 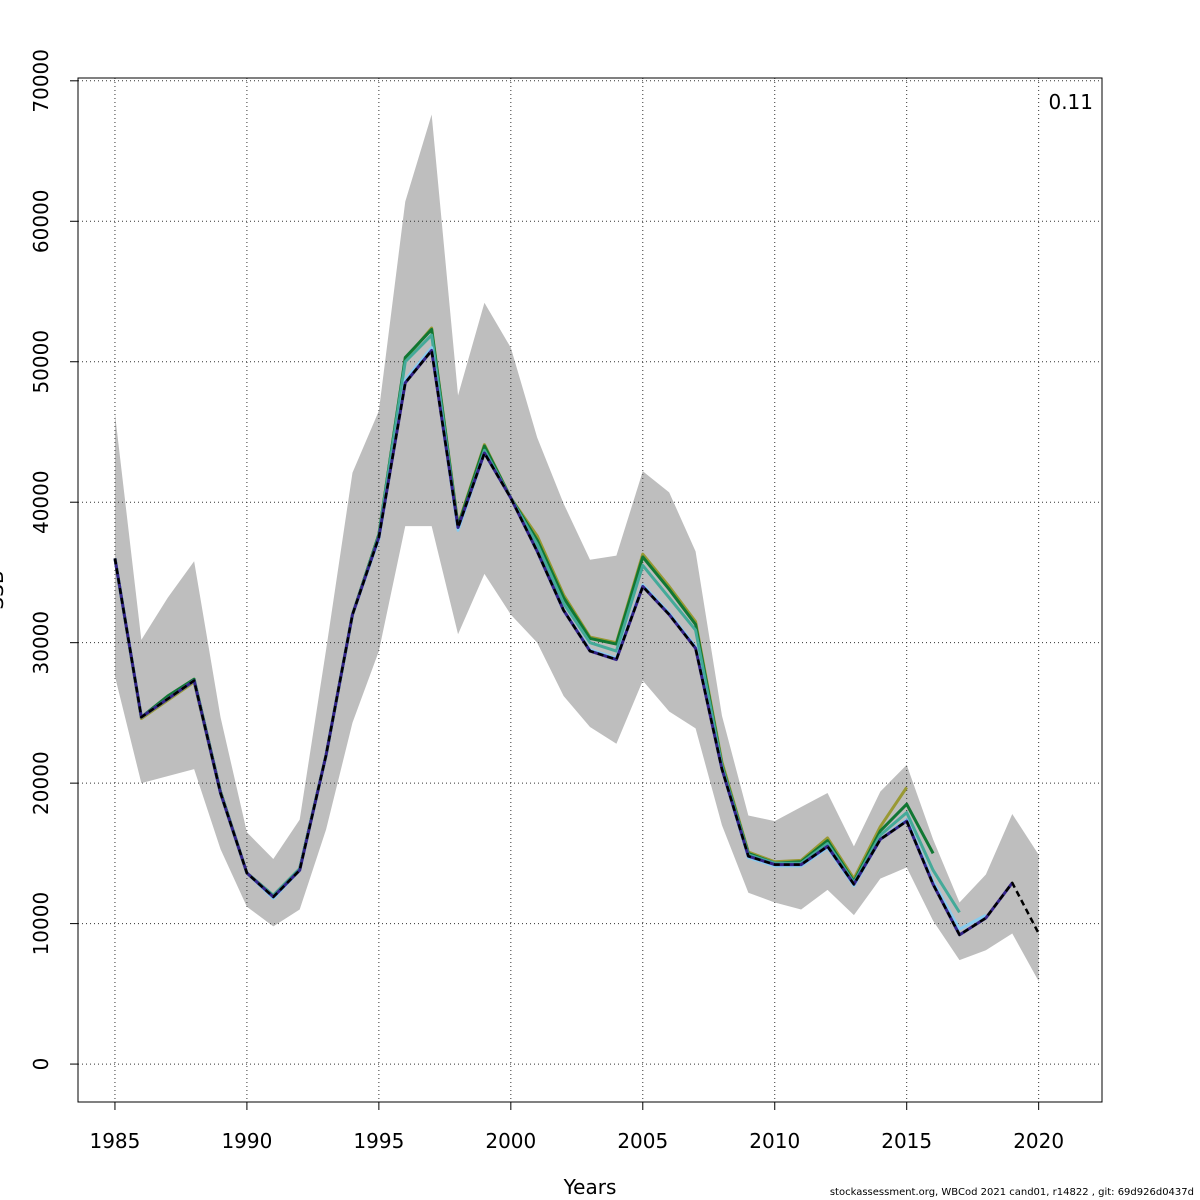 What do you see at coordinates (41, 502) in the screenshot?
I see `y-tick-label: 40000` at bounding box center [41, 502].